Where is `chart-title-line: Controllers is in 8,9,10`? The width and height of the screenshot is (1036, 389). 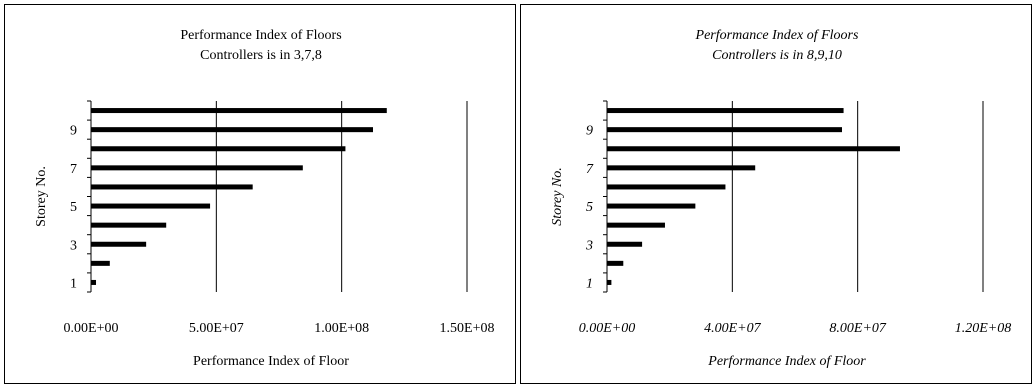
chart-title-line: Controllers is in 8,9,10 is located at coordinates (777, 55).